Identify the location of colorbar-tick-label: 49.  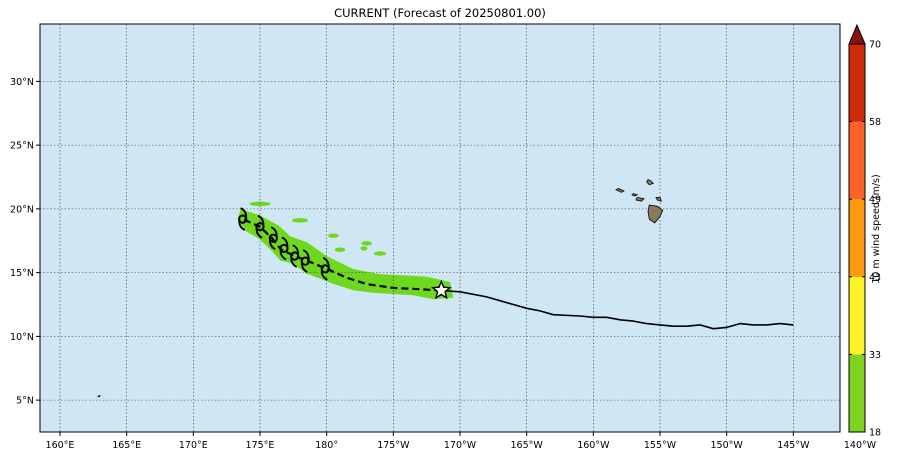
(875, 200).